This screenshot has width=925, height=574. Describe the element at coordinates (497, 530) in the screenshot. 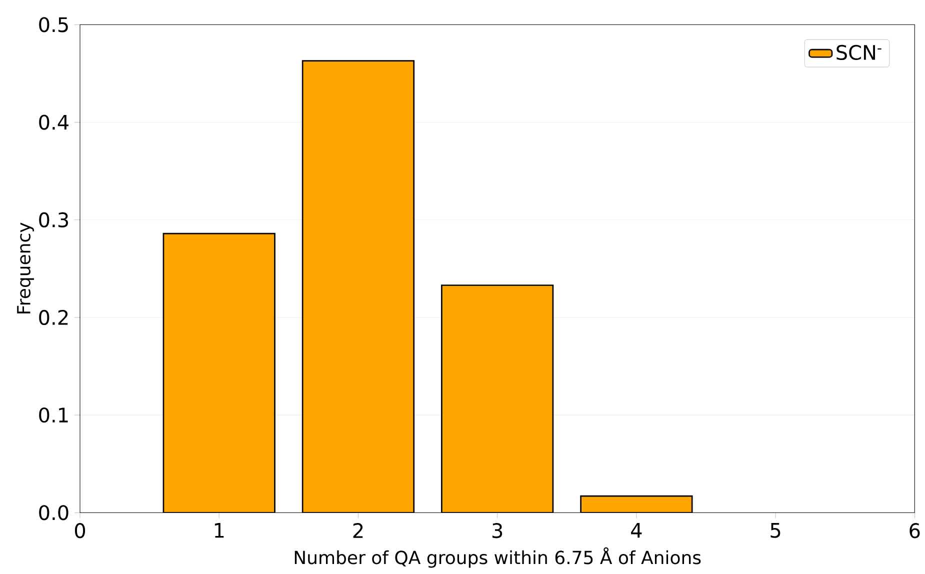

I see `x-tick-label: 3` at that location.